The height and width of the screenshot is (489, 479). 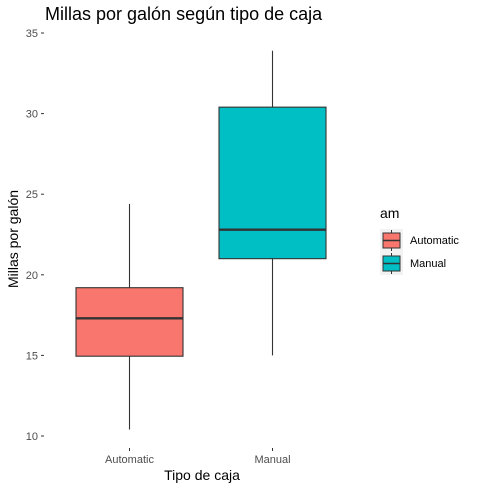 What do you see at coordinates (32, 356) in the screenshot?
I see `y-tick-label: 15` at bounding box center [32, 356].